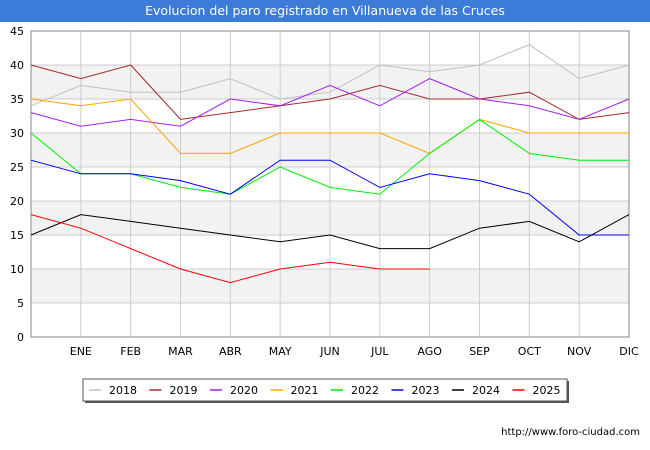 The height and width of the screenshot is (450, 650). What do you see at coordinates (123, 390) in the screenshot?
I see `legend-label-2018: 2018` at bounding box center [123, 390].